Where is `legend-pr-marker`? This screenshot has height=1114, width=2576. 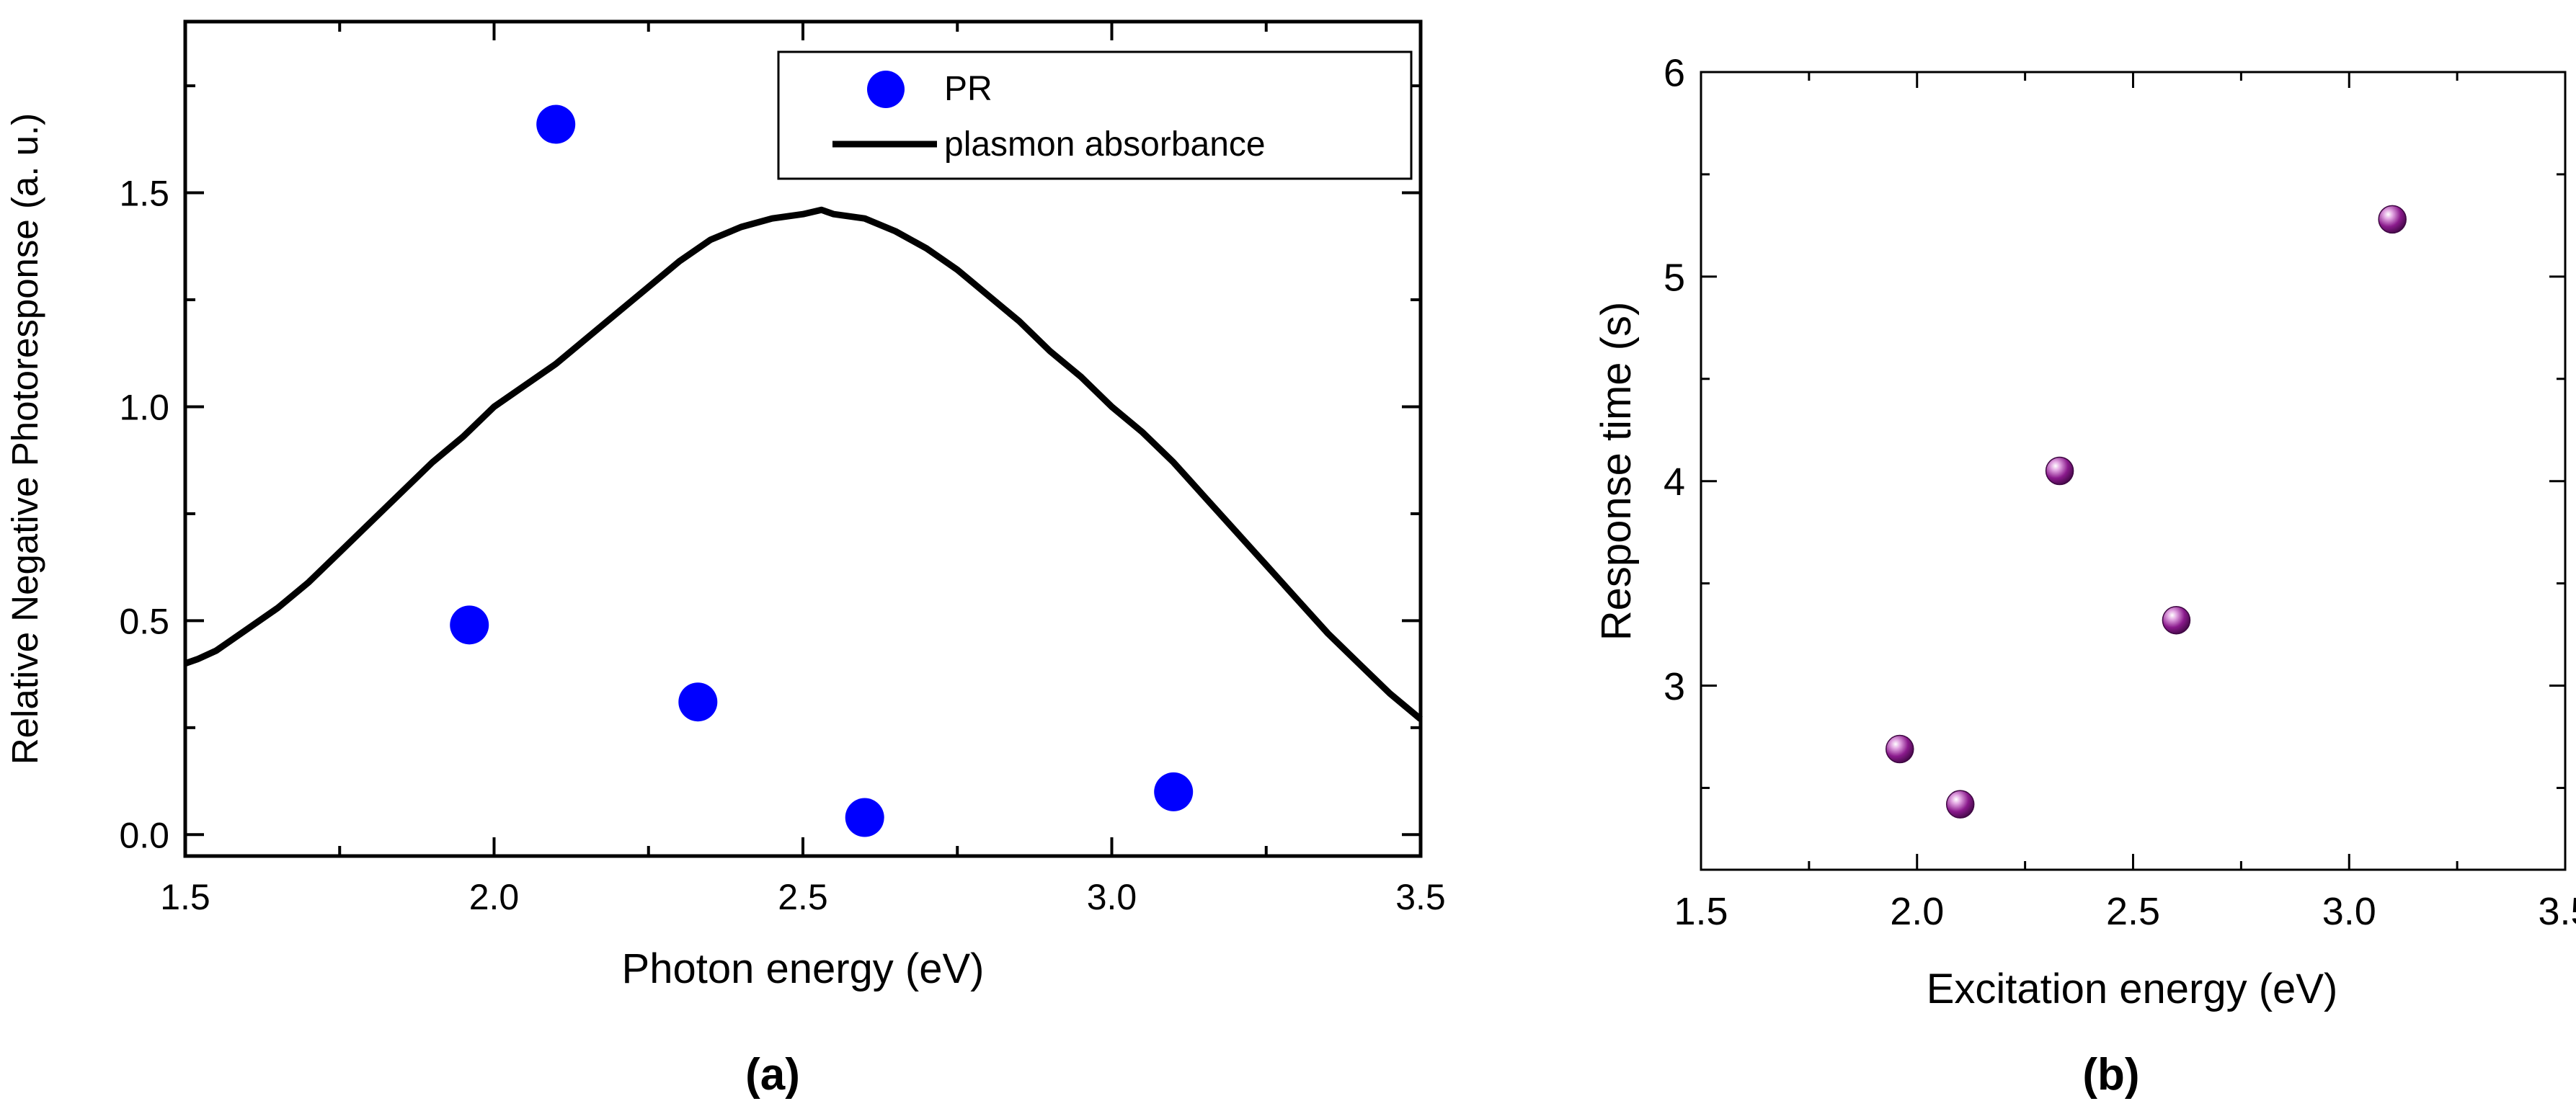 legend-pr-marker is located at coordinates (886, 89).